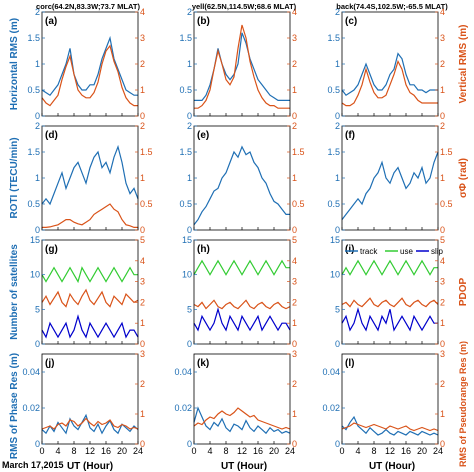 The height and width of the screenshot is (472, 474). What do you see at coordinates (189, 344) in the screenshot?
I see `panel-h-ltick-label-0: 0` at bounding box center [189, 344].